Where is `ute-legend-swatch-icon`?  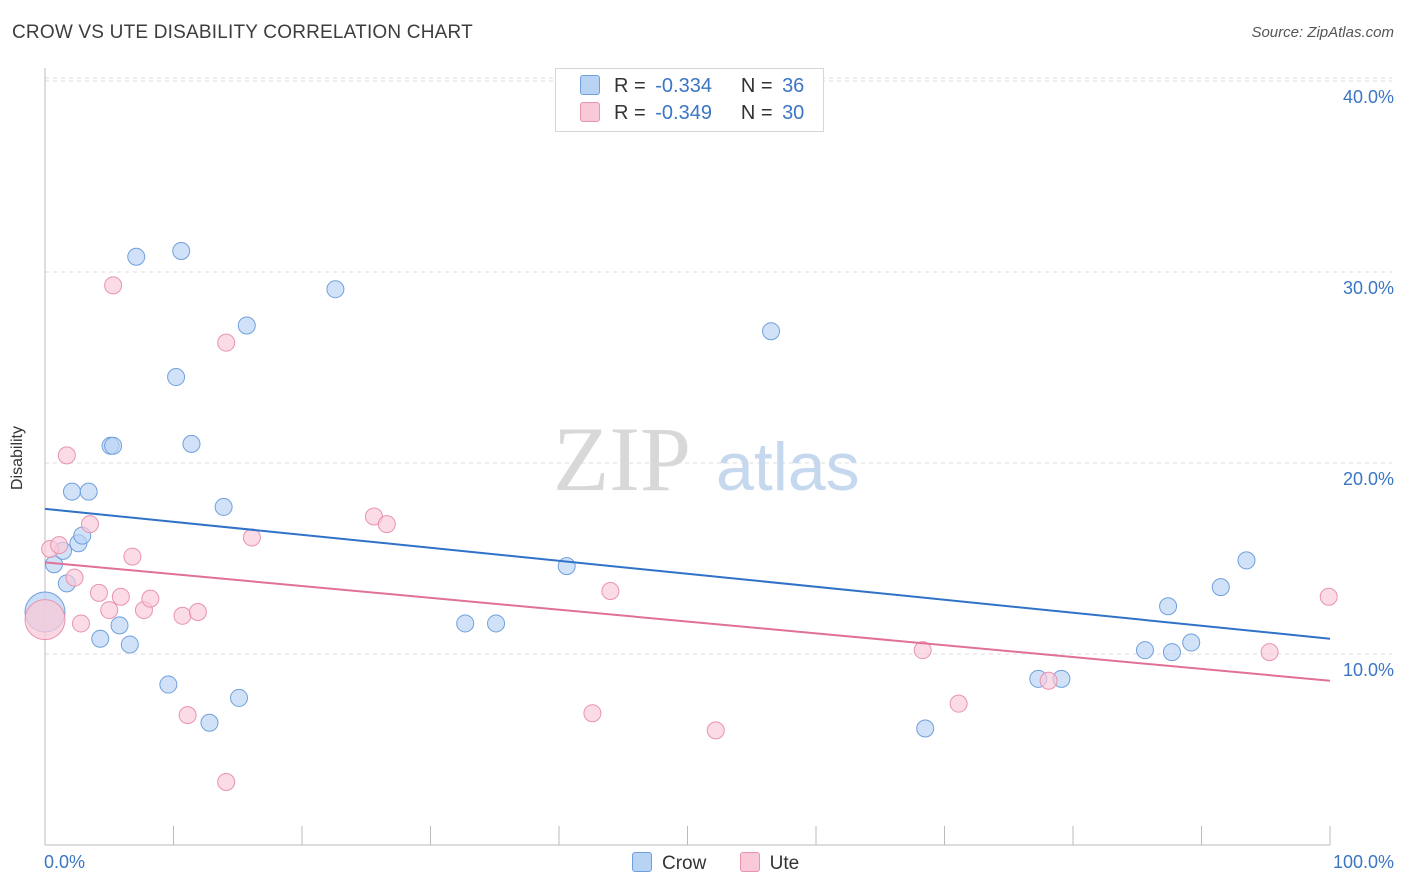
ute-legend-swatch-icon is located at coordinates (749, 862).